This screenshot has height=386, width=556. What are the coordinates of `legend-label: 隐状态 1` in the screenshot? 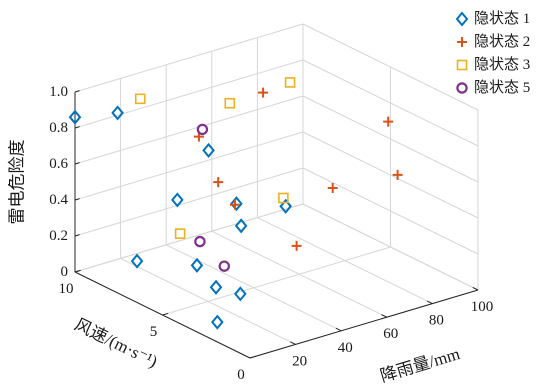 It's located at (502, 18).